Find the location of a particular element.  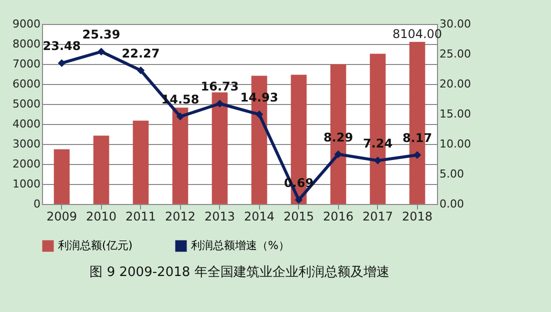

y-tick-label: 8000 is located at coordinates (26, 44).